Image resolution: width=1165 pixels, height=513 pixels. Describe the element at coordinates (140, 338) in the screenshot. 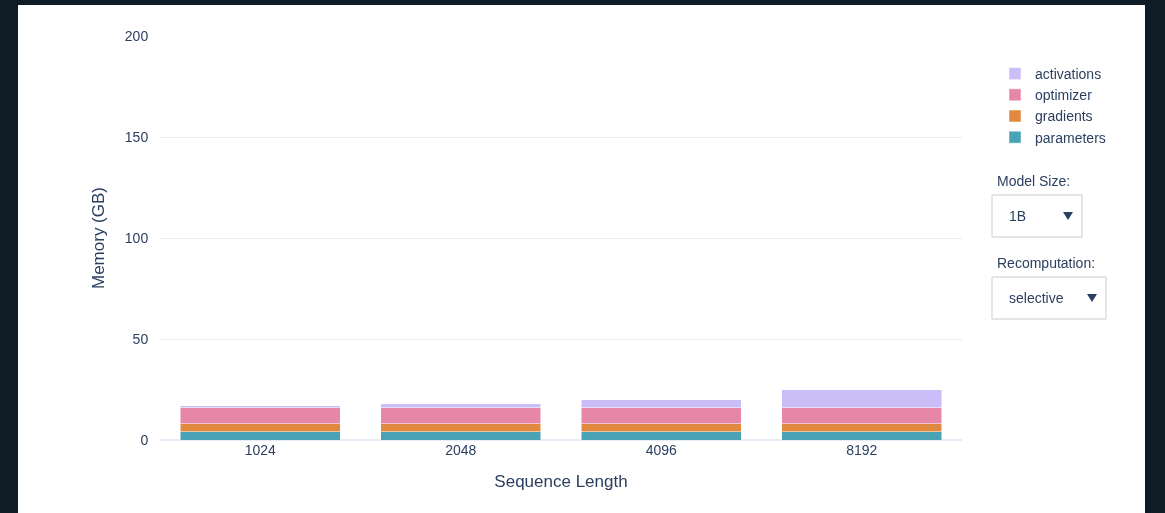

I see `y-tick-label: 50` at that location.